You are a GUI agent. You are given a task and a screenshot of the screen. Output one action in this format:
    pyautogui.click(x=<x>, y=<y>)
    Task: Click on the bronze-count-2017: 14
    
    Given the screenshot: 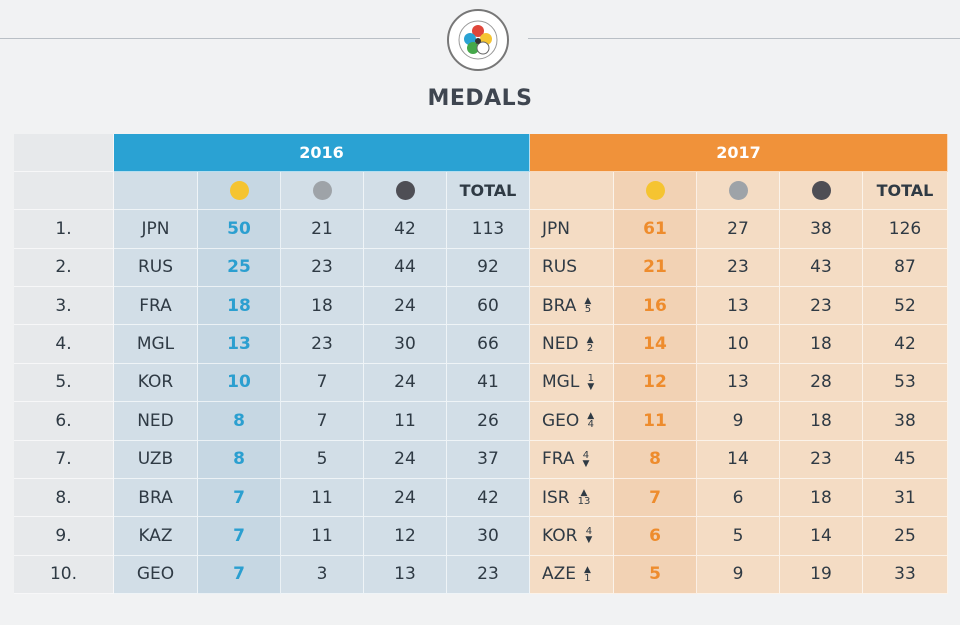 What is the action you would take?
    pyautogui.click(x=821, y=536)
    